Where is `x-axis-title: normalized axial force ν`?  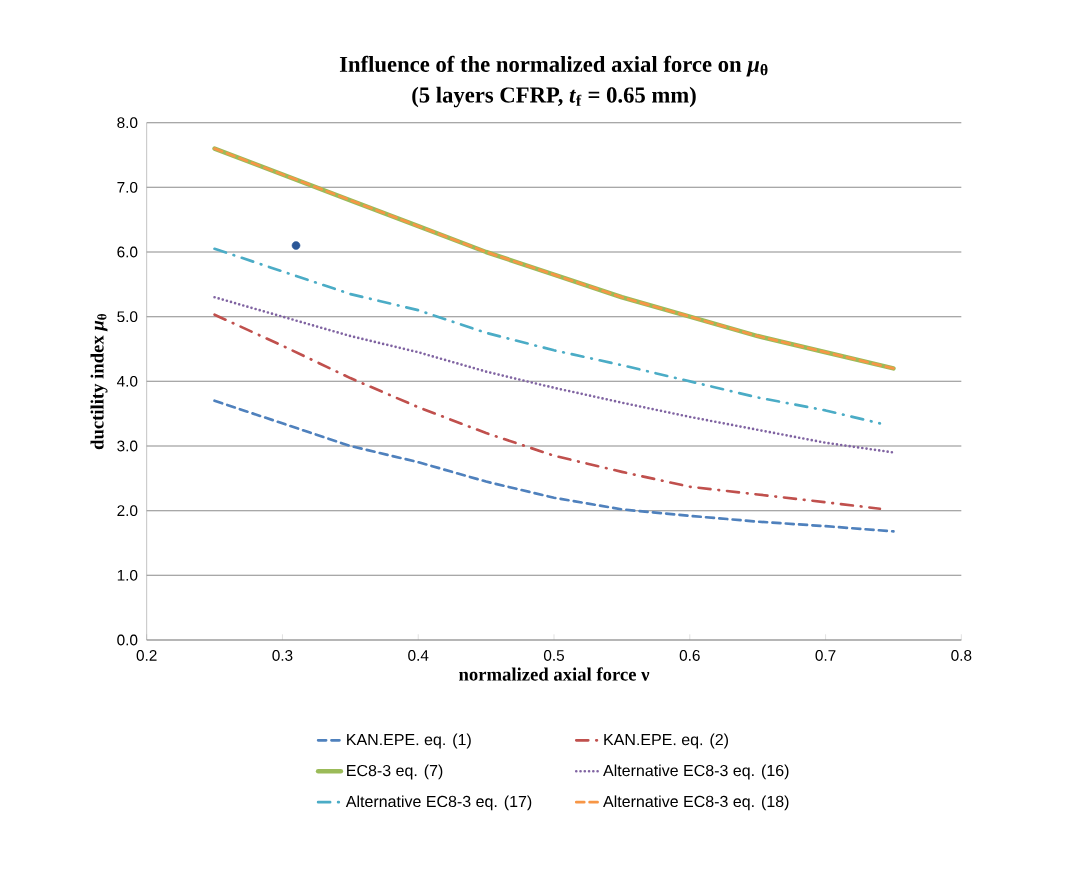
x-axis-title: normalized axial force ν is located at coordinates (554, 674).